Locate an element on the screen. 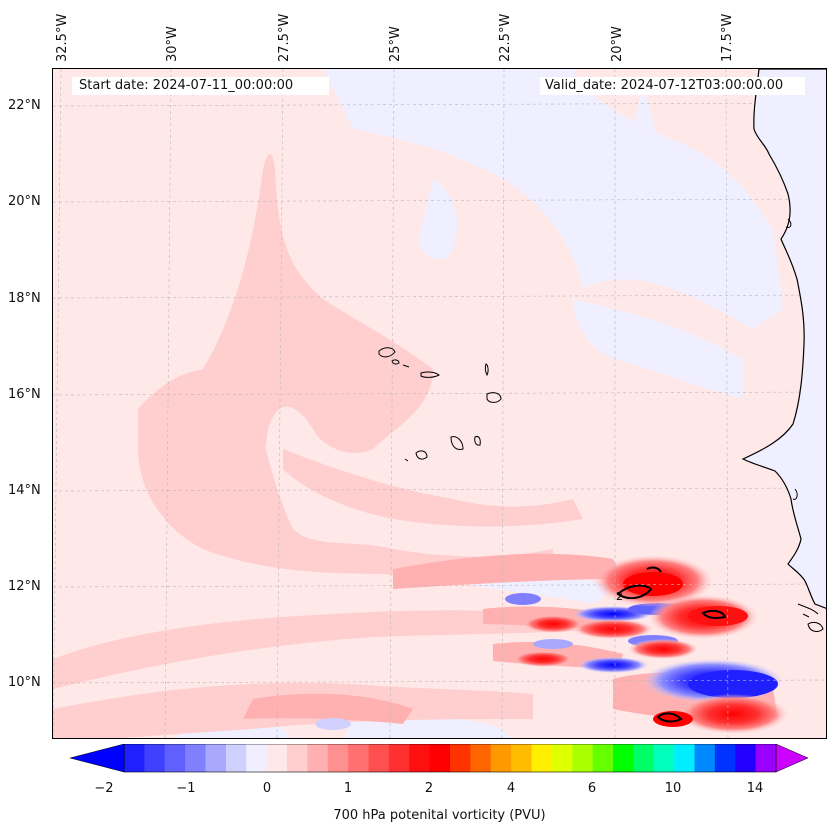 Image resolution: width=837 pixels, height=836 pixels. cb-tick--1: −1 is located at coordinates (186, 788).